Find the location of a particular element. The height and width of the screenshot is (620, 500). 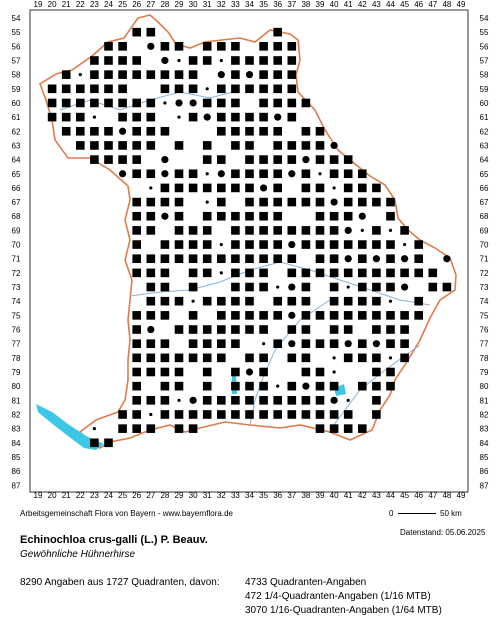

y-tick-label: 83 is located at coordinates (16, 429).